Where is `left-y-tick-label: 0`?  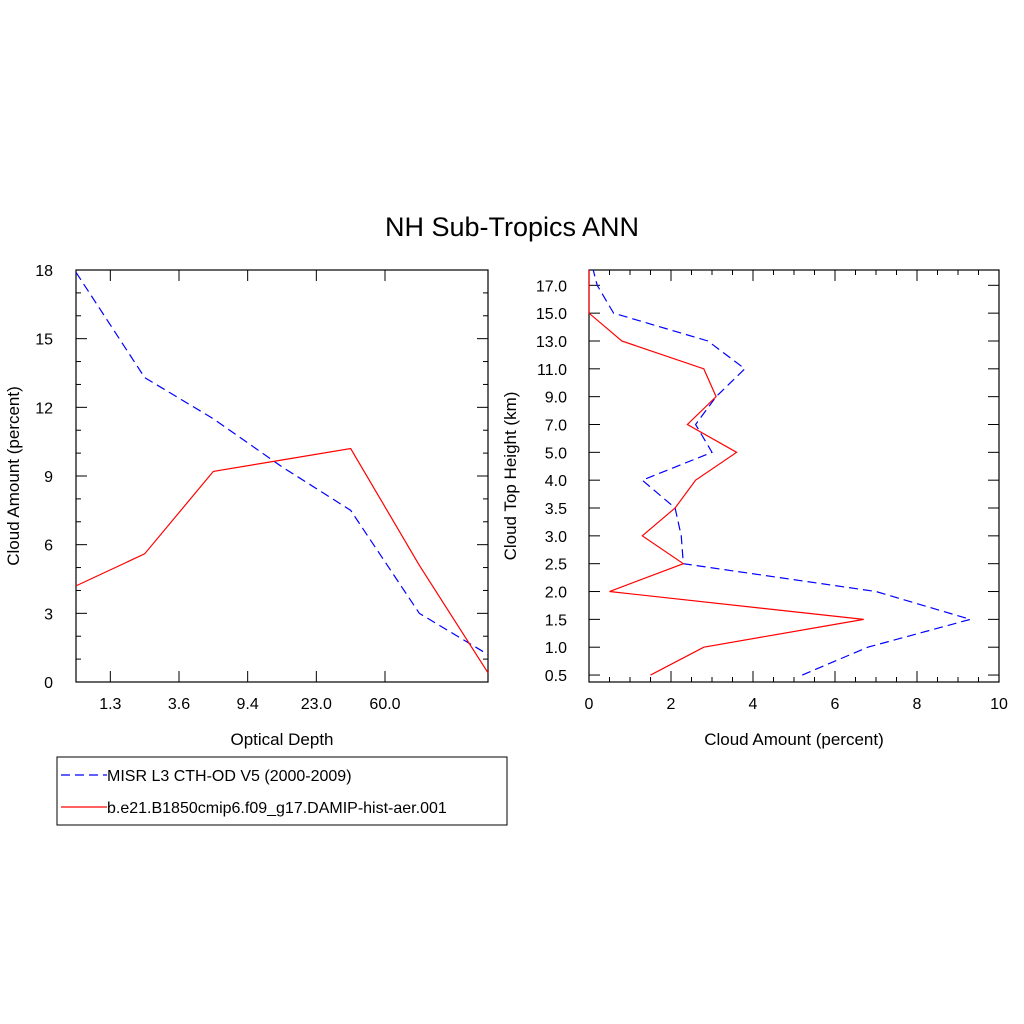 left-y-tick-label: 0 is located at coordinates (48, 683).